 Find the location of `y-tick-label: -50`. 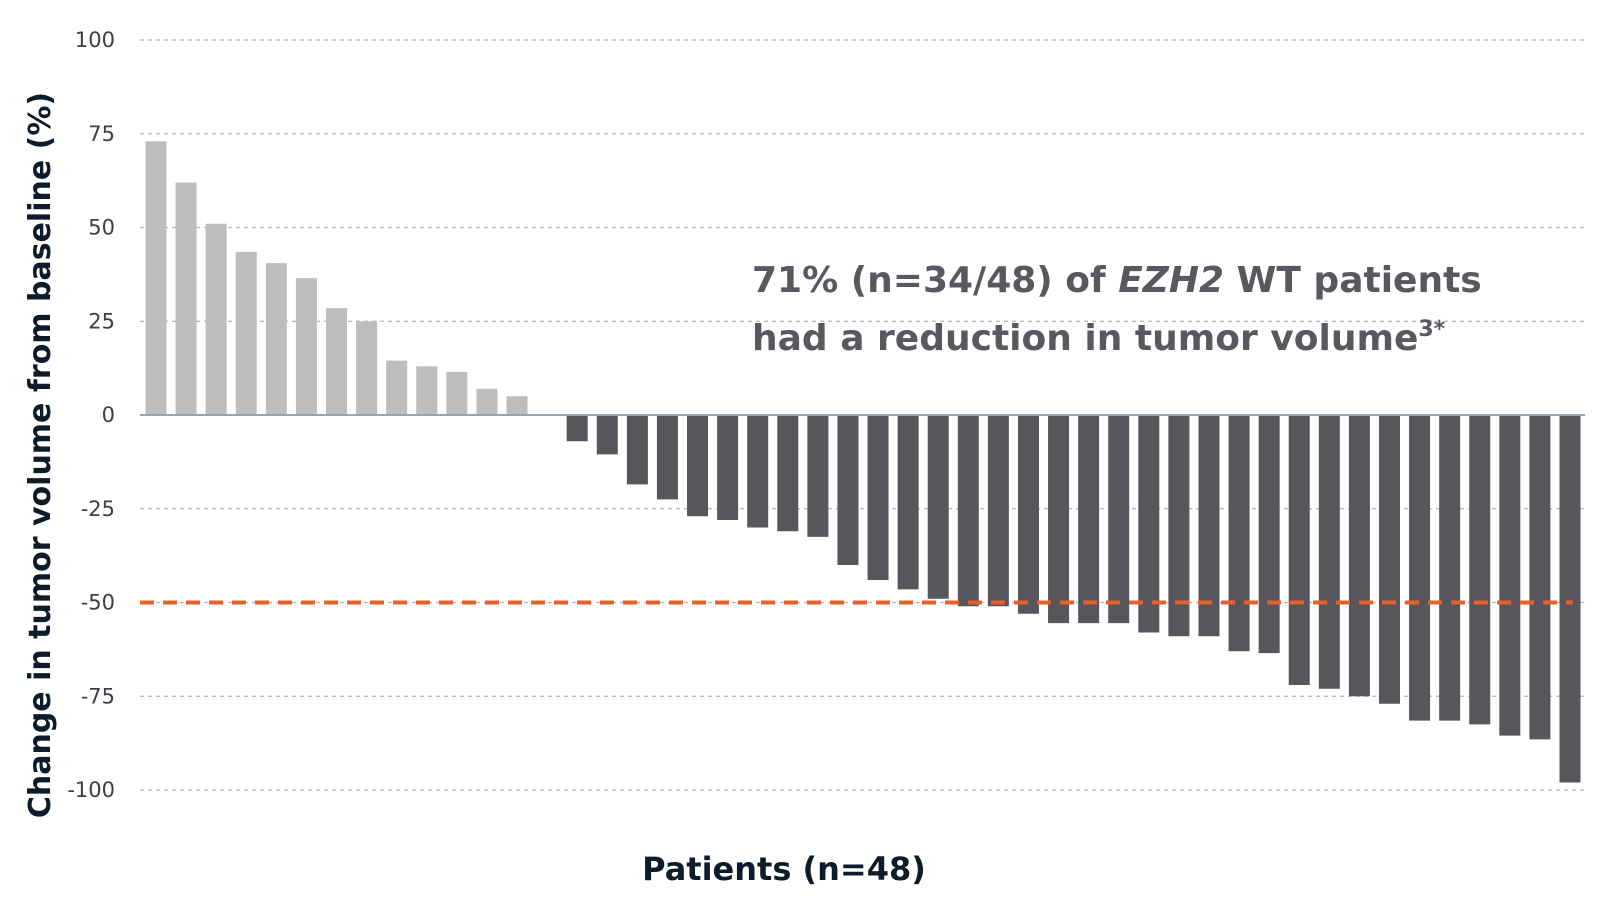

y-tick-label: -50 is located at coordinates (98, 603).